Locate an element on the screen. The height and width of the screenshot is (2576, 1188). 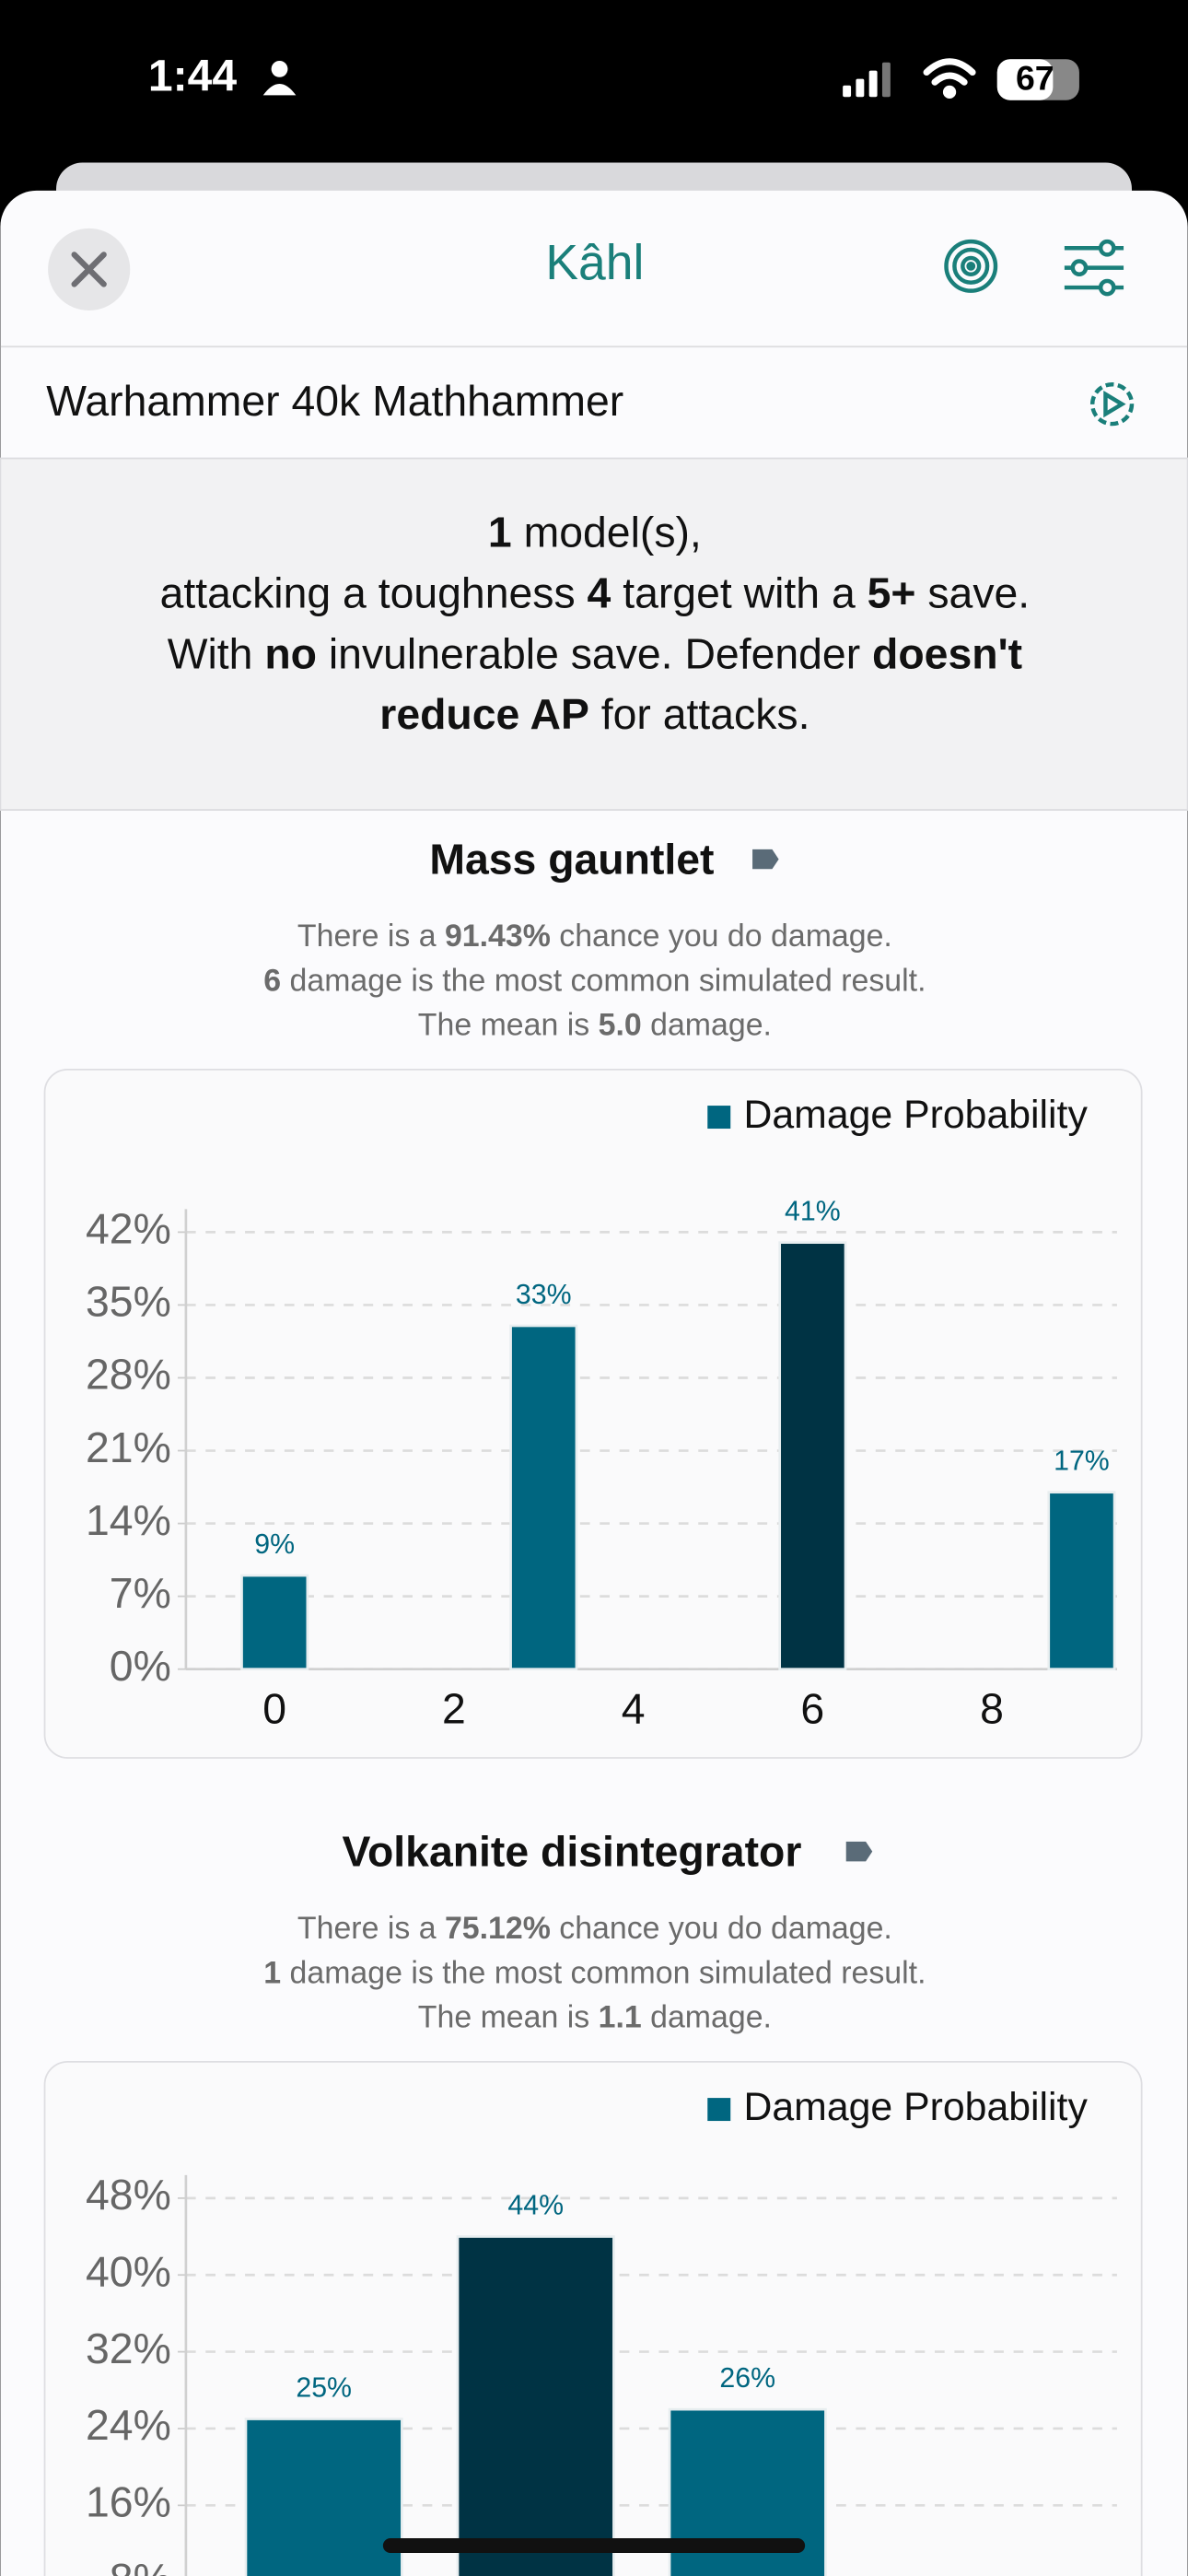
summary-line-segment: doesn't is located at coordinates (947, 654).